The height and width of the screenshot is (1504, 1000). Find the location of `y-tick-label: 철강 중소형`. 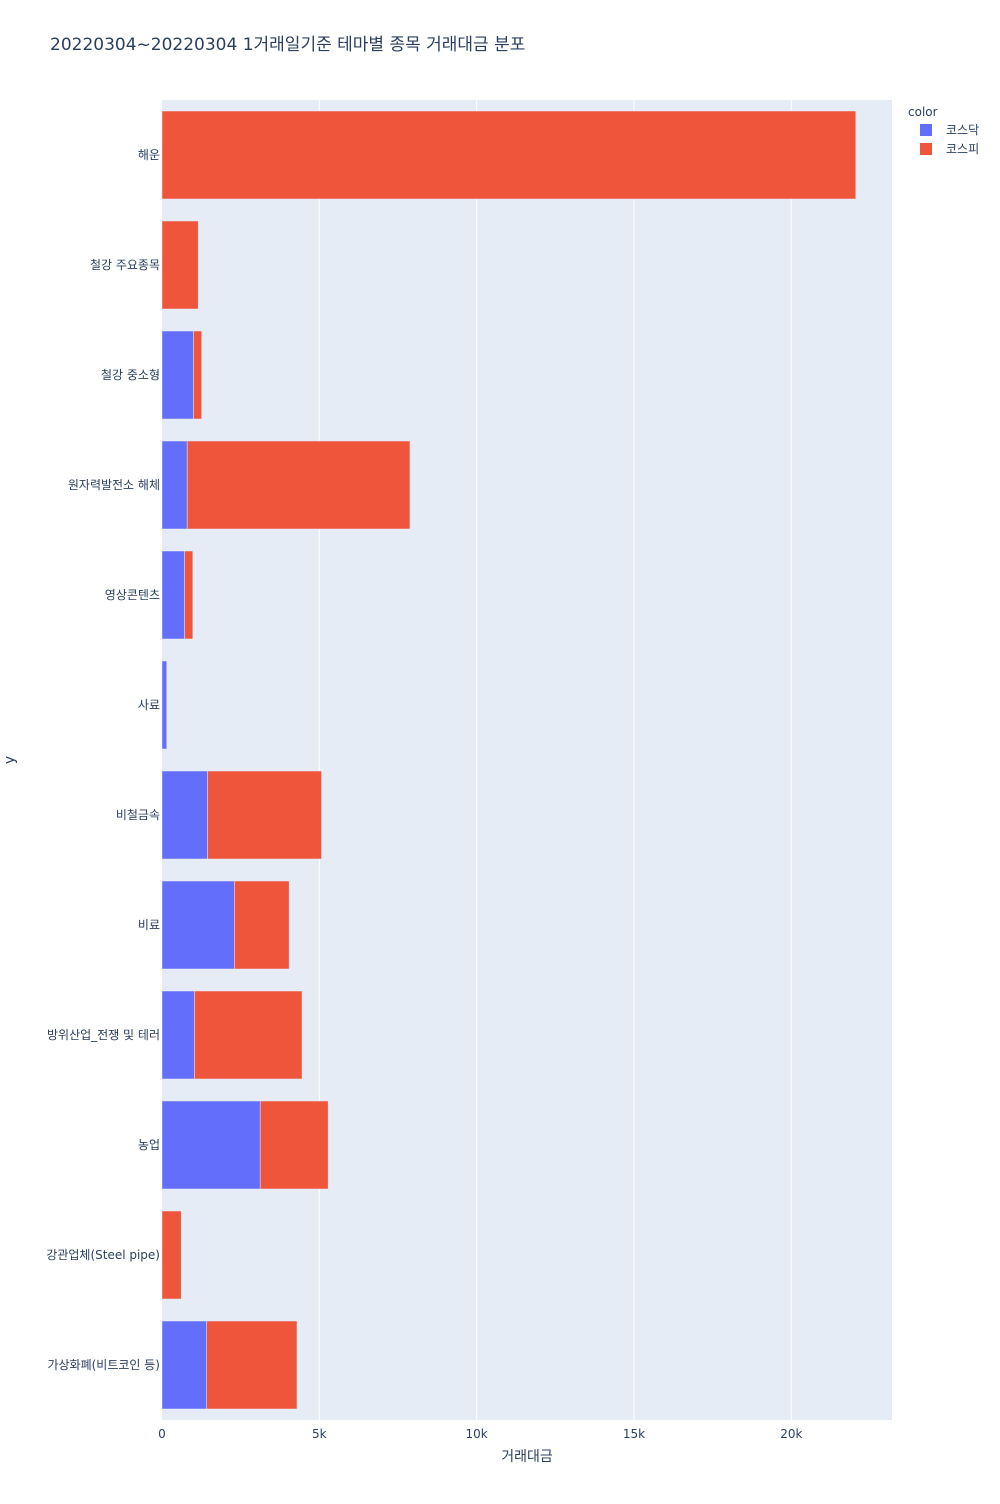

y-tick-label: 철강 중소형 is located at coordinates (130, 375).